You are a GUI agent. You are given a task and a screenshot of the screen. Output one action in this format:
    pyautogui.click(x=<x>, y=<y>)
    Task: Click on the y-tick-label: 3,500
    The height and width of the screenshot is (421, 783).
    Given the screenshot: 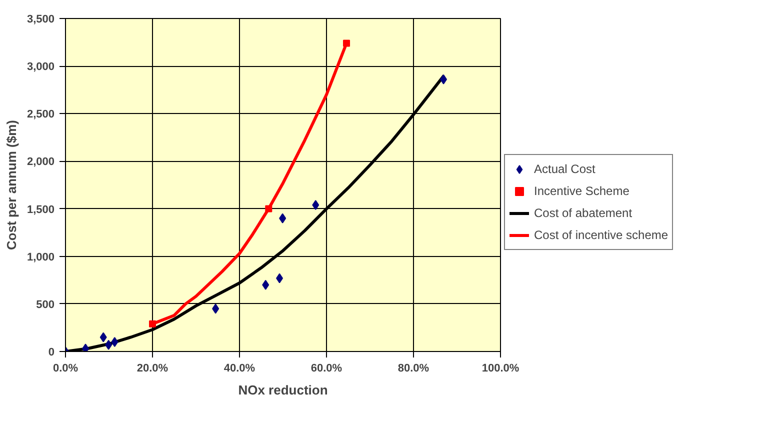 What is the action you would take?
    pyautogui.click(x=40, y=20)
    